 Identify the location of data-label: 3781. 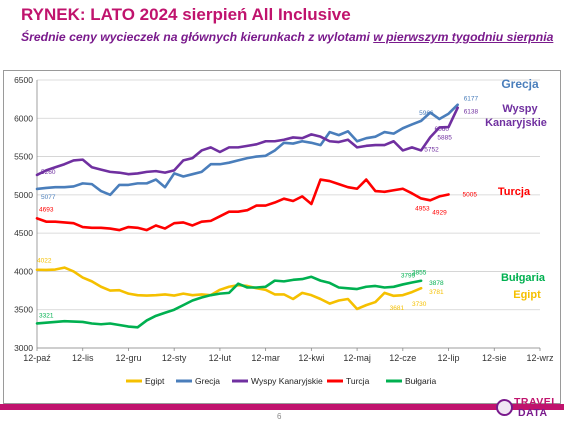
(436, 292).